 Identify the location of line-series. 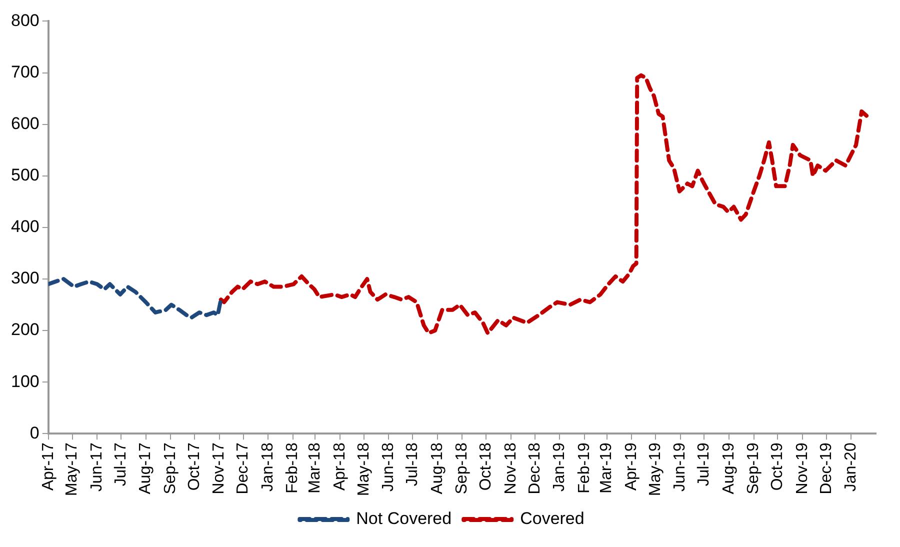
(135, 298).